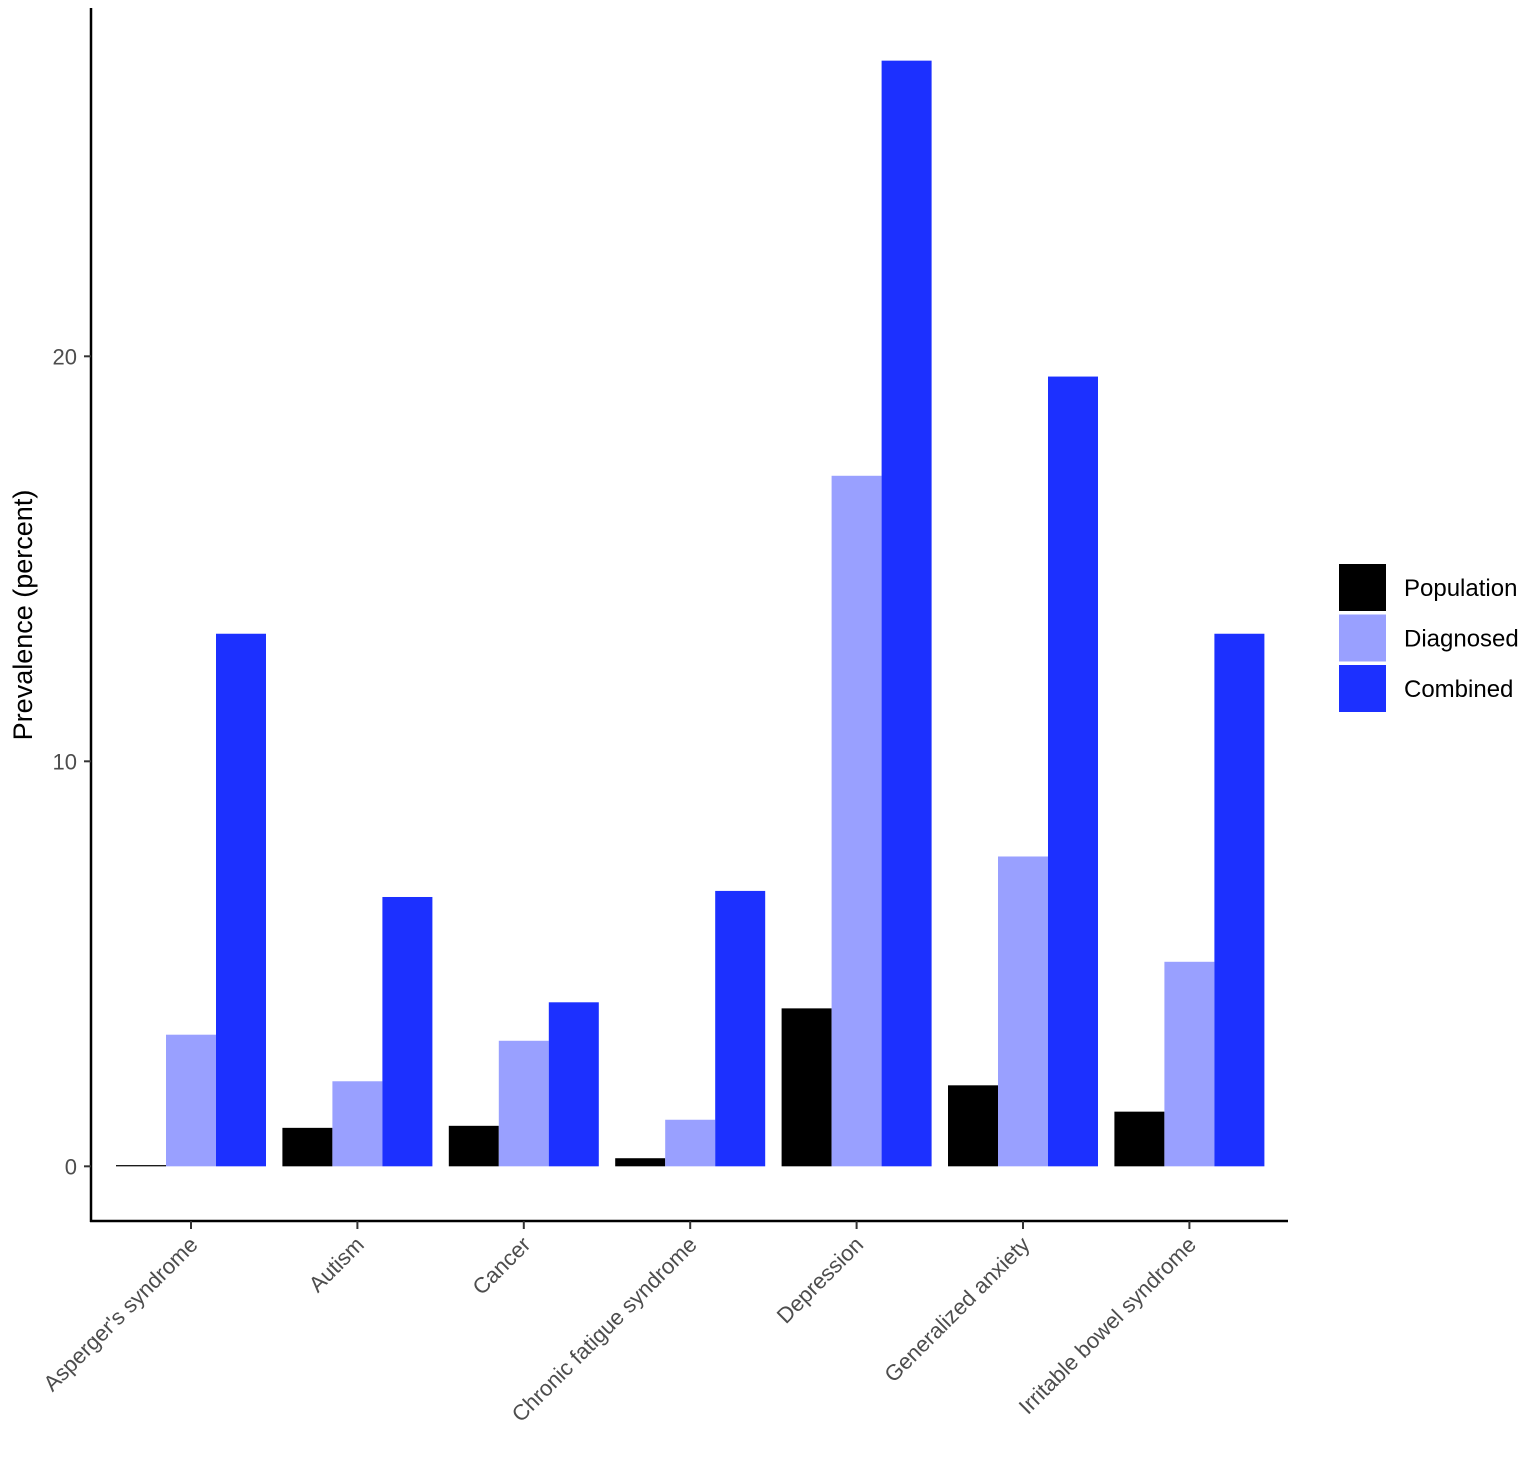 Image resolution: width=1535 pixels, height=1463 pixels. Describe the element at coordinates (956, 1309) in the screenshot. I see `x-tick-label: Generalized anxiety` at that location.